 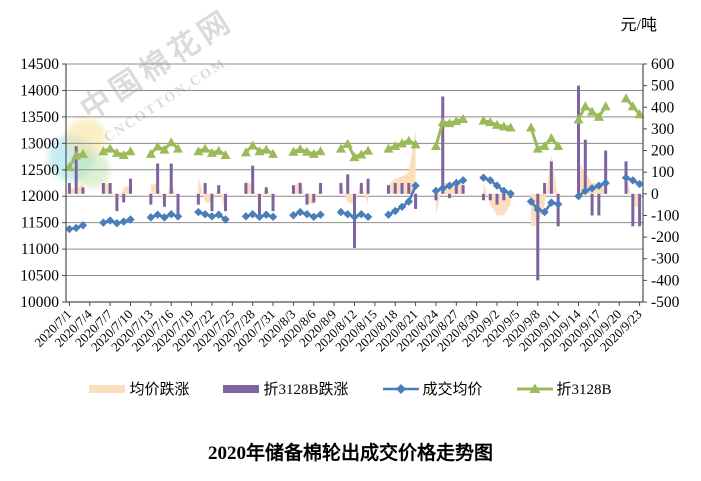 I want to click on left-axis-tick-label: 13500, so click(x=39, y=117).